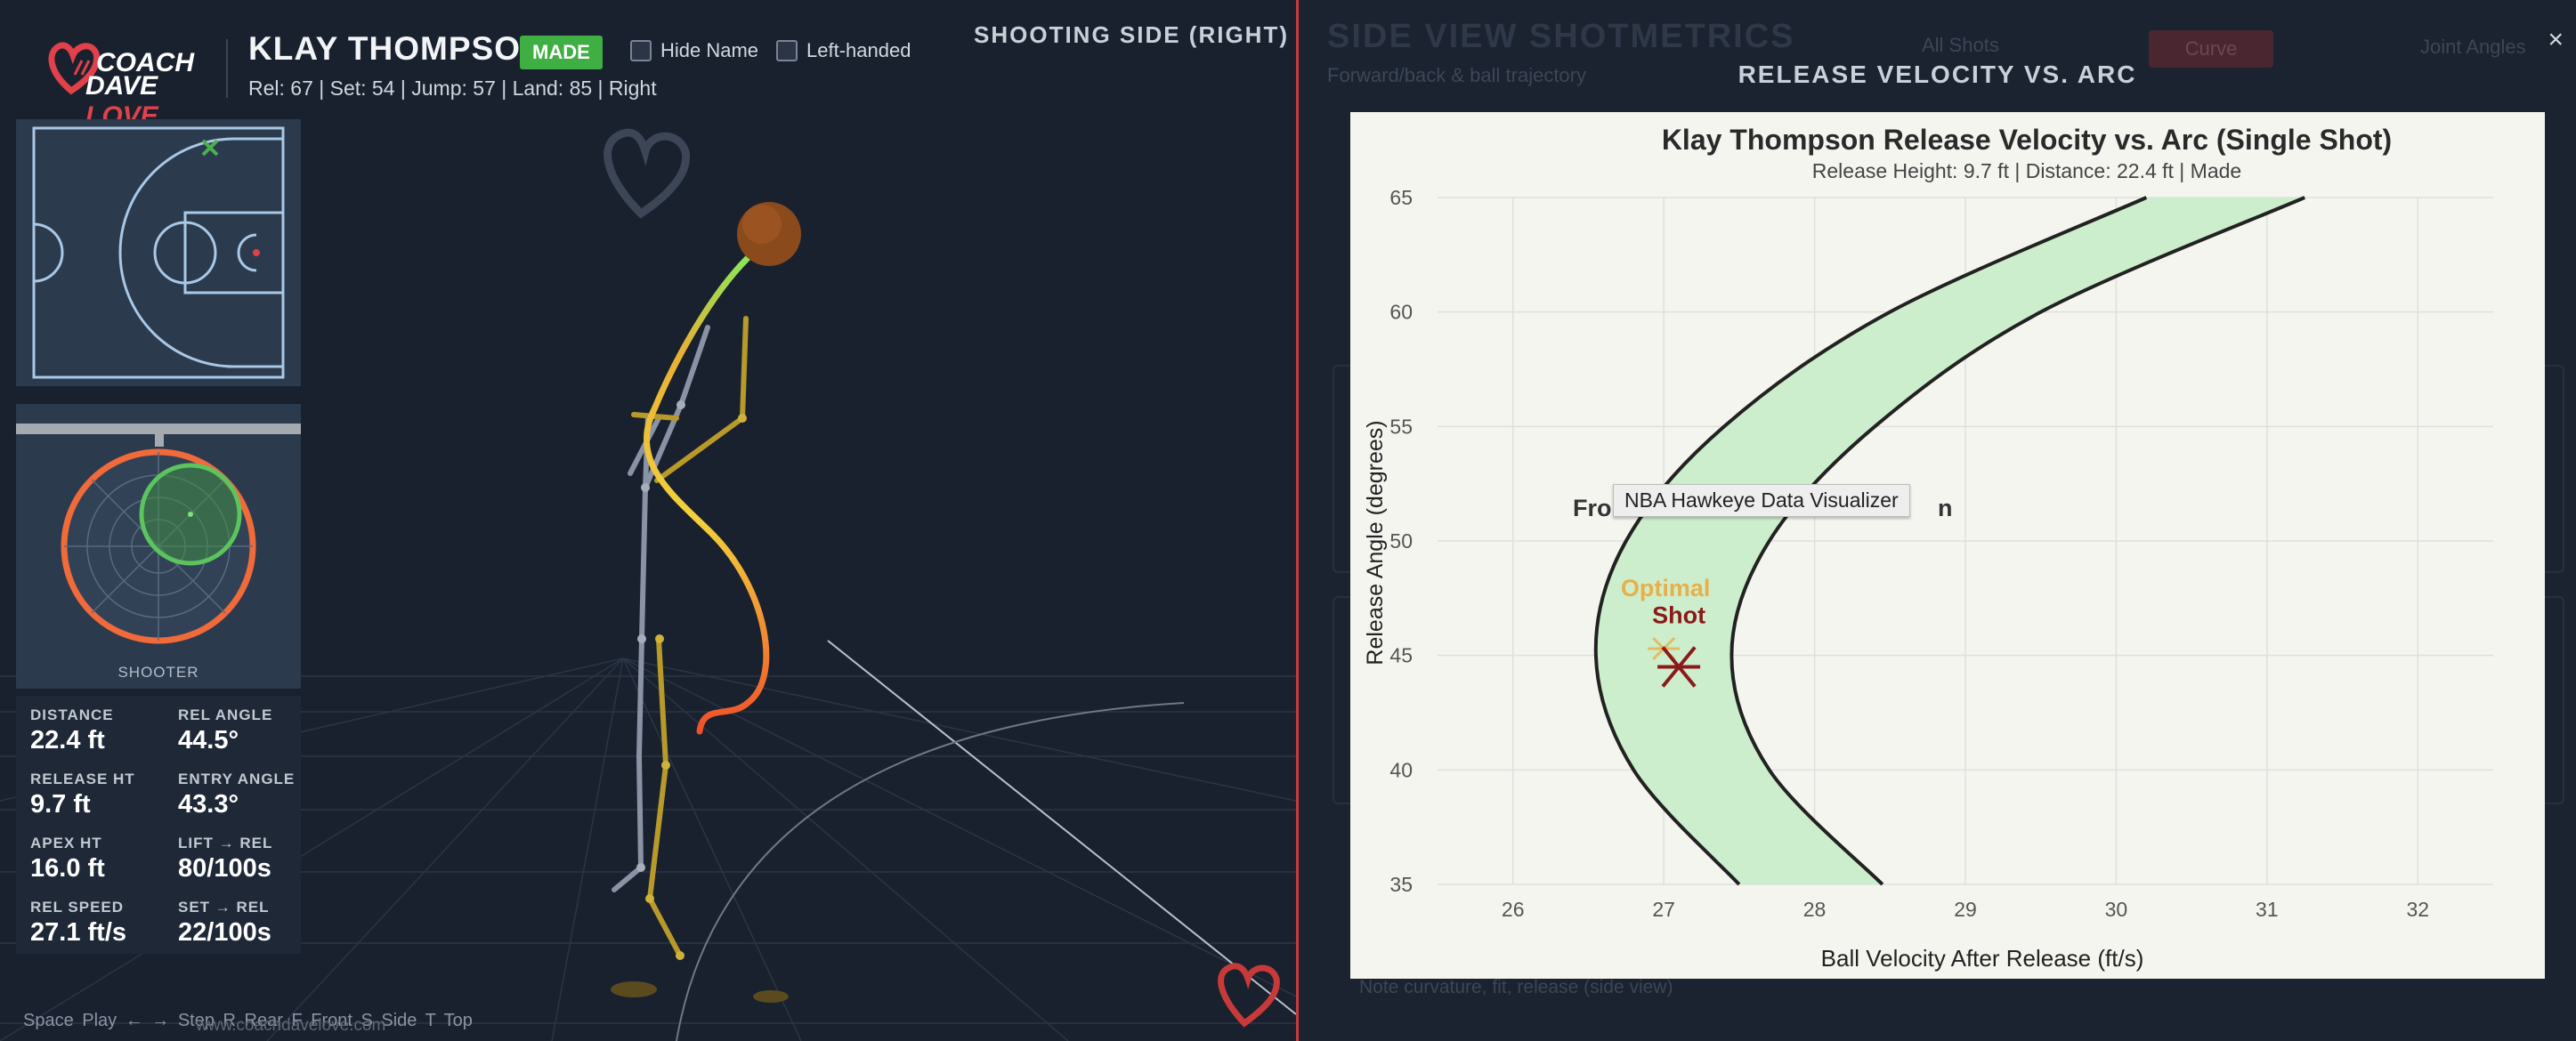 This screenshot has height=1041, width=2576. What do you see at coordinates (1456, 75) in the screenshot?
I see `background-panel-subtitle: Forward/back & ball trajectory` at bounding box center [1456, 75].